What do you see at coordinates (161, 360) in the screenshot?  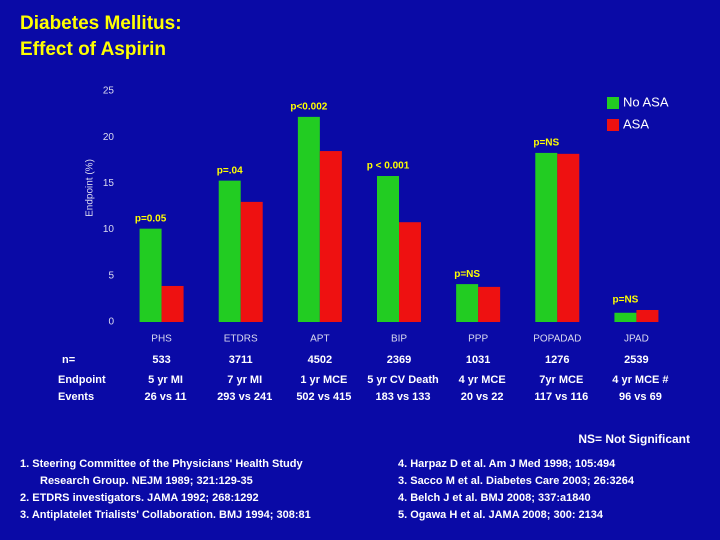 I see `row-cell: 533` at bounding box center [161, 360].